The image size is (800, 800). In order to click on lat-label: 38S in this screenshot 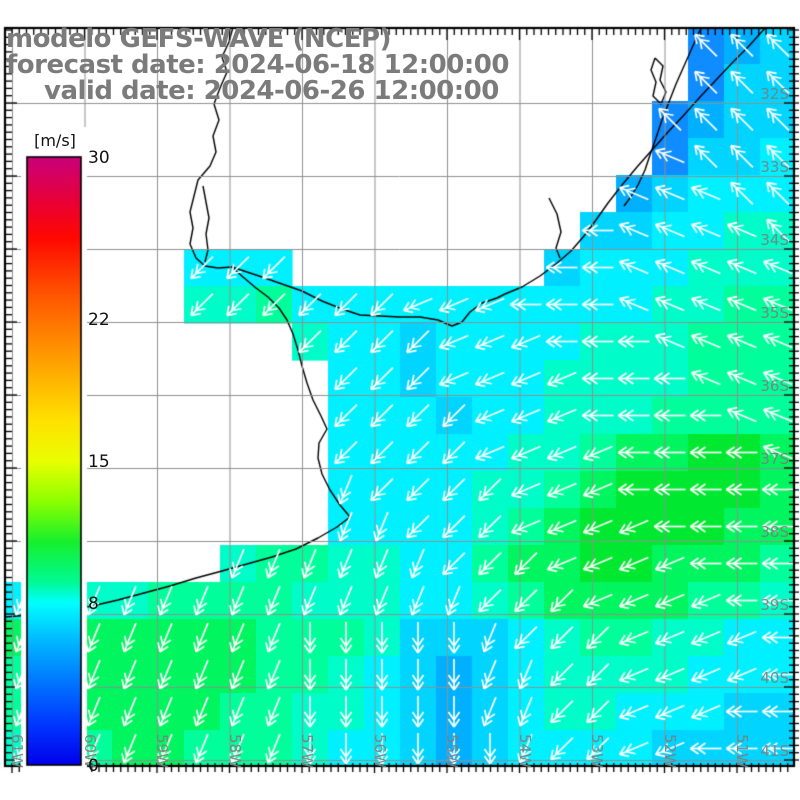, I will do `click(774, 532)`.